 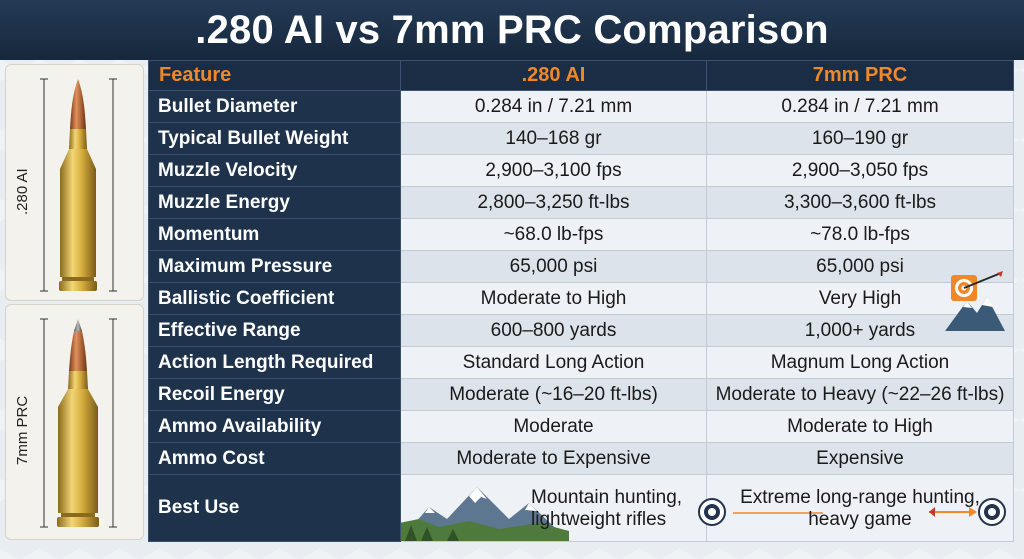 What do you see at coordinates (860, 426) in the screenshot?
I see `row-value-7mmprc: Moderate to High` at bounding box center [860, 426].